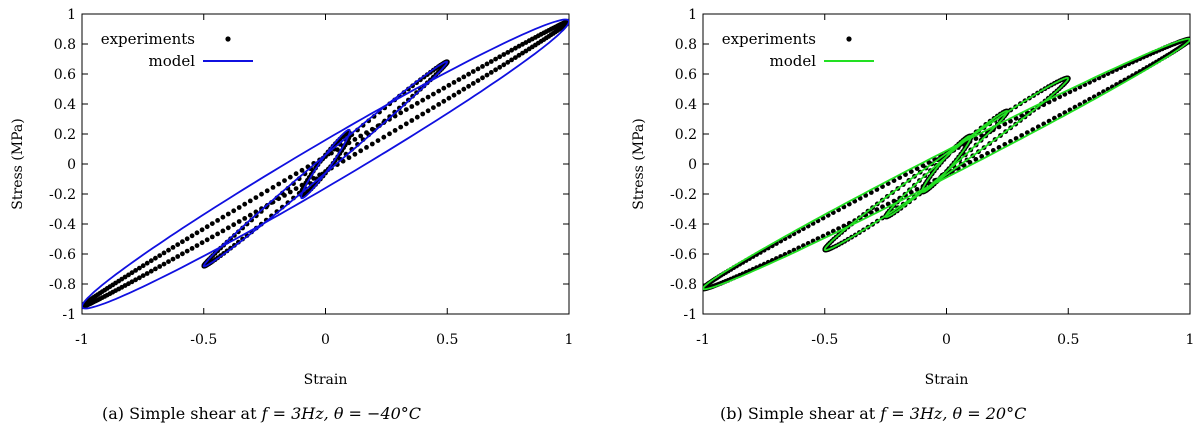 The width and height of the screenshot is (1196, 432). I want to click on x-tick-label: 0.5, so click(1068, 340).